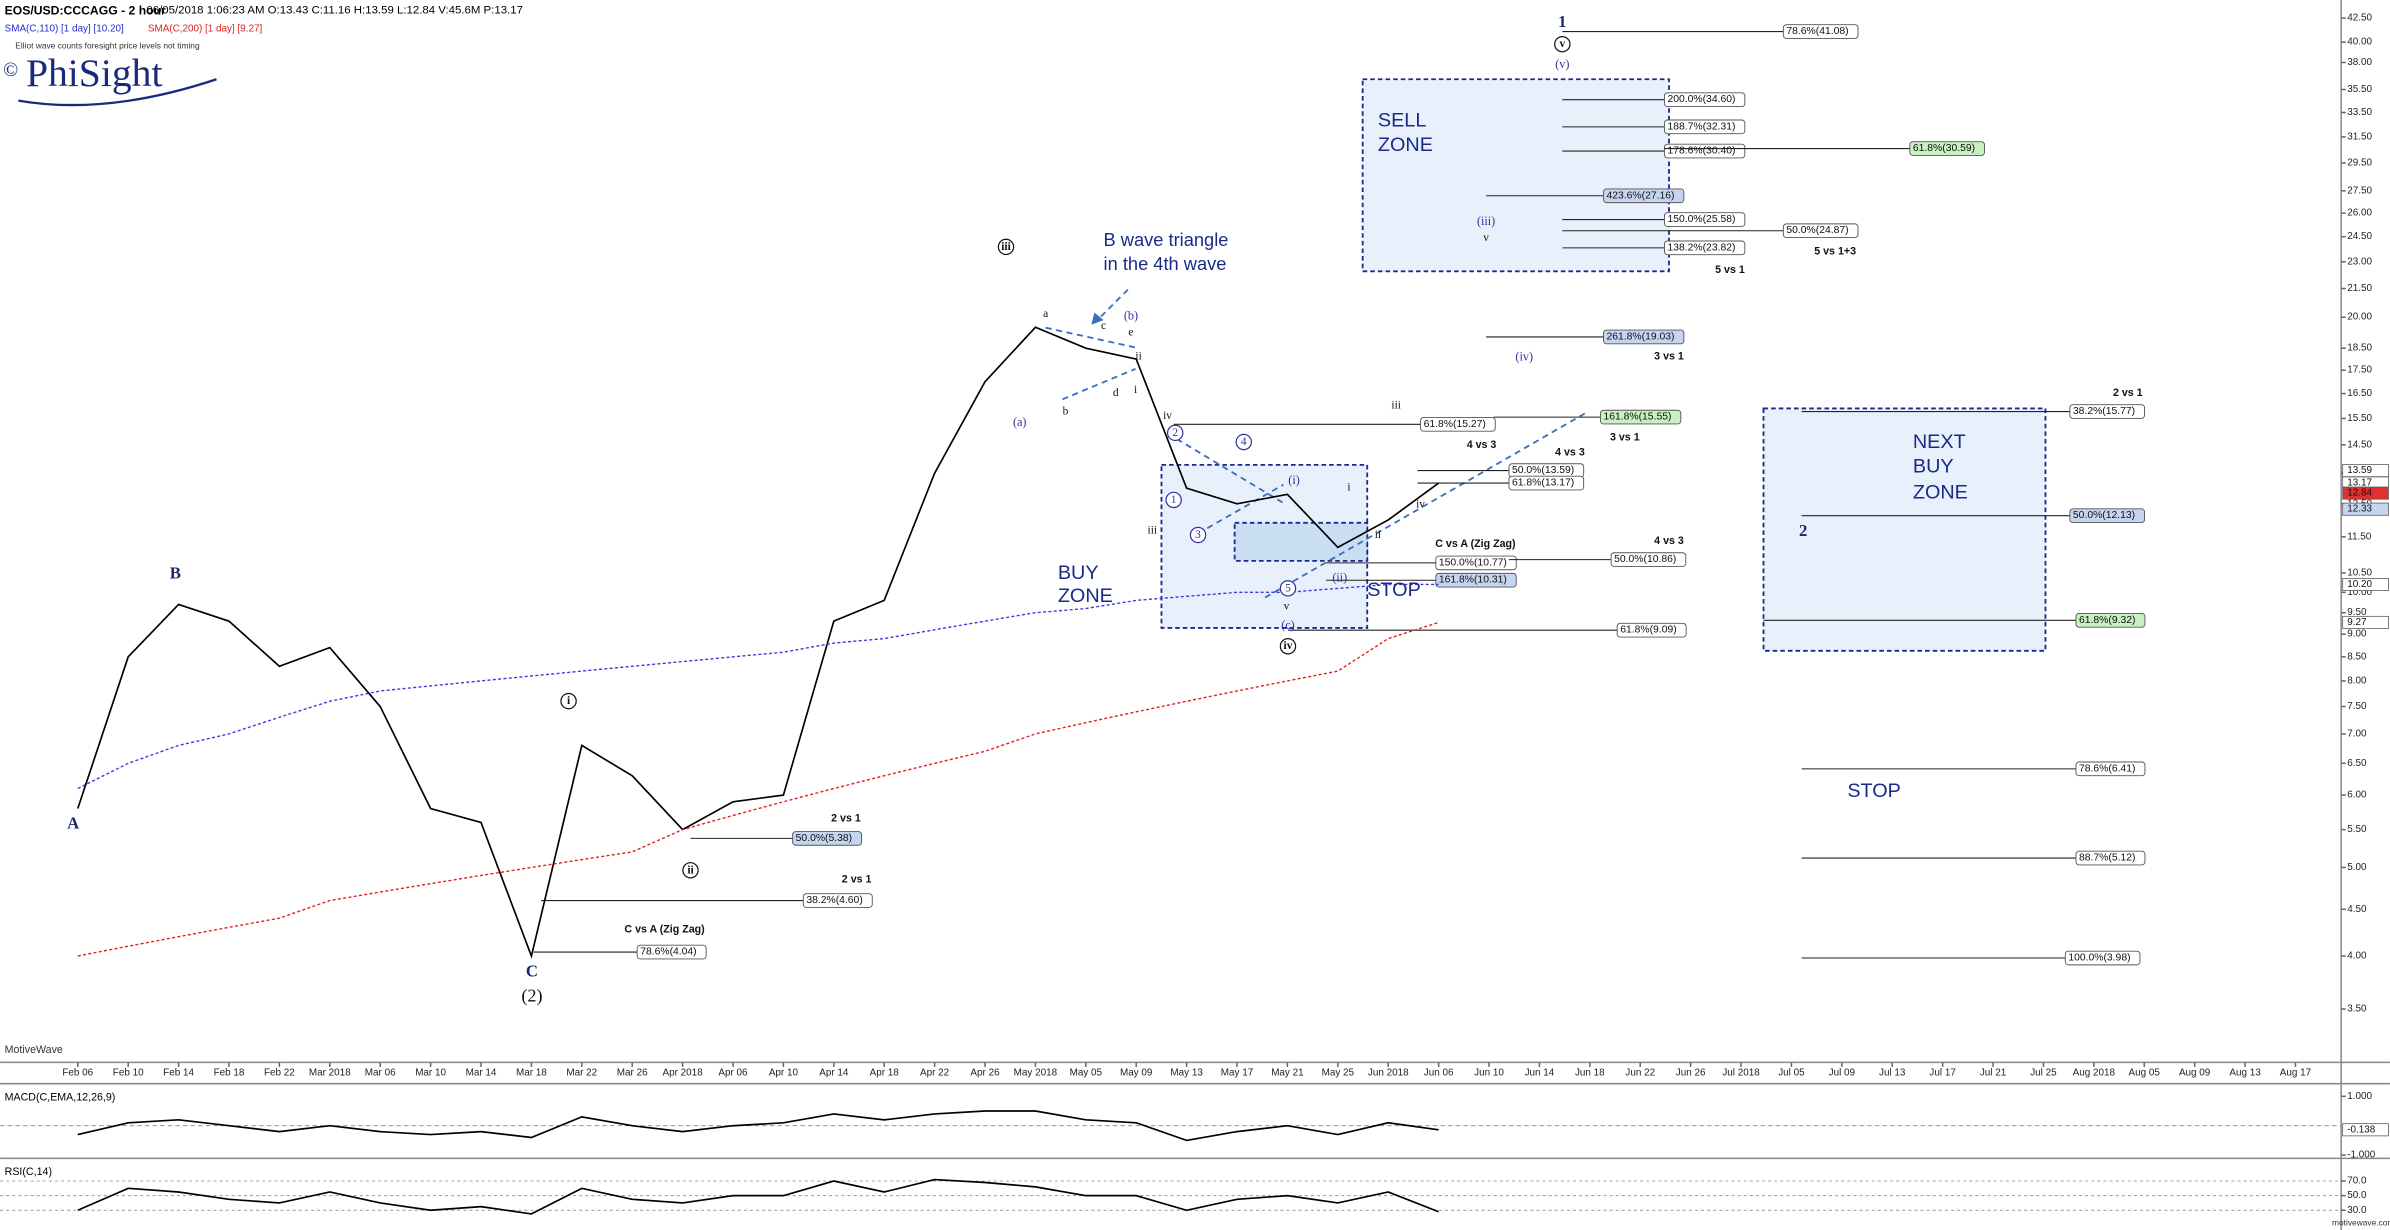 The image size is (2390, 1230). Describe the element at coordinates (532, 970) in the screenshot. I see `wave-label: C` at that location.